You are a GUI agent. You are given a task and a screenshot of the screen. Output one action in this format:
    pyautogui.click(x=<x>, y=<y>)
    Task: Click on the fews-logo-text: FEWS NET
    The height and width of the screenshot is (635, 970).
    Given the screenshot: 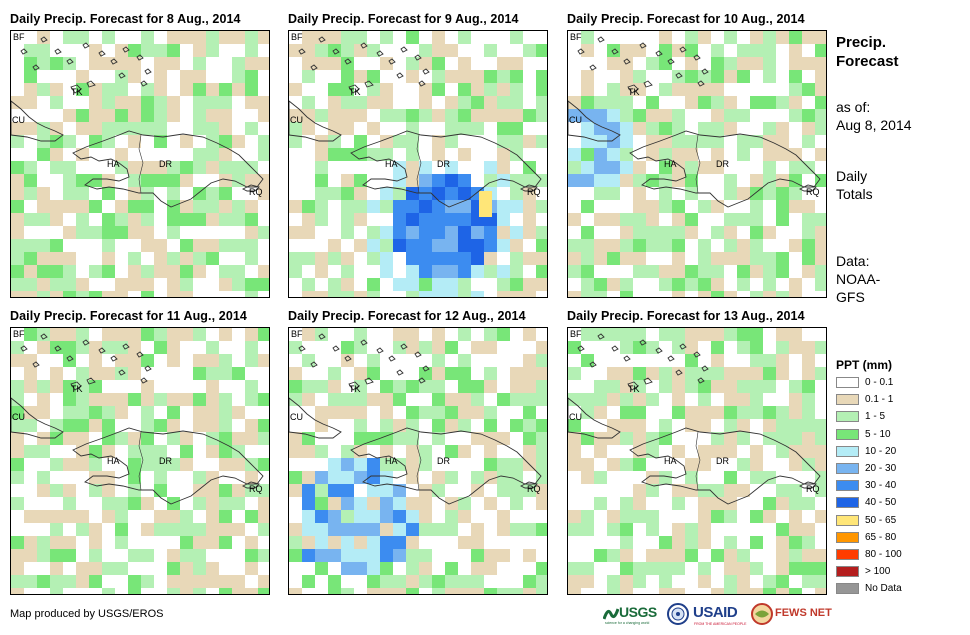 What is the action you would take?
    pyautogui.click(x=803, y=613)
    